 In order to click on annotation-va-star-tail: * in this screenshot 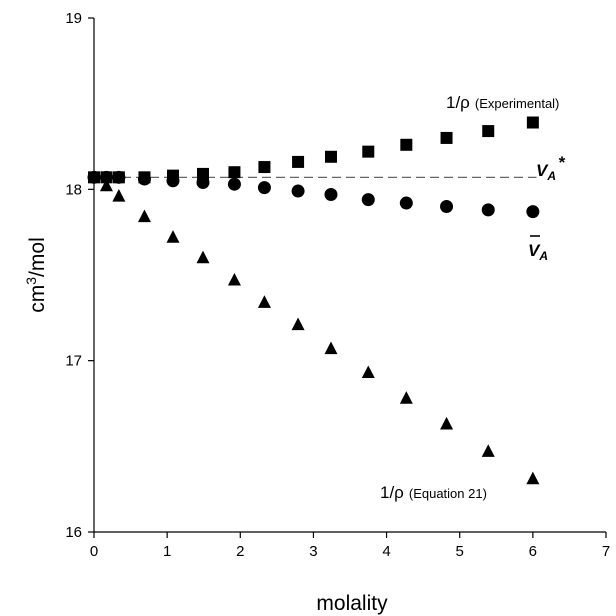, I will do `click(562, 162)`.